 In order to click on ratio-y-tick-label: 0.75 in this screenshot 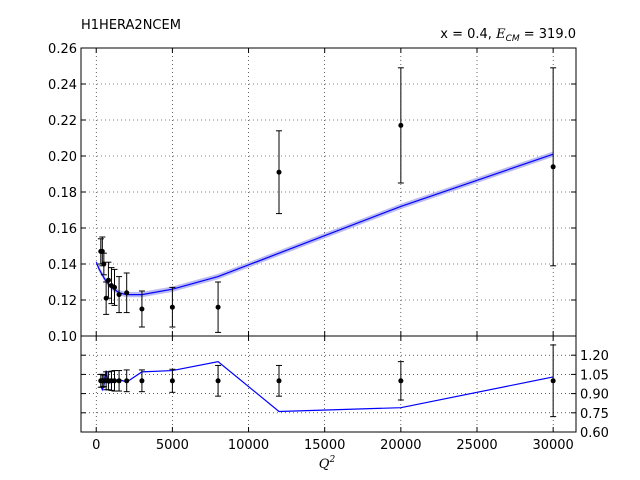, I will do `click(594, 414)`.